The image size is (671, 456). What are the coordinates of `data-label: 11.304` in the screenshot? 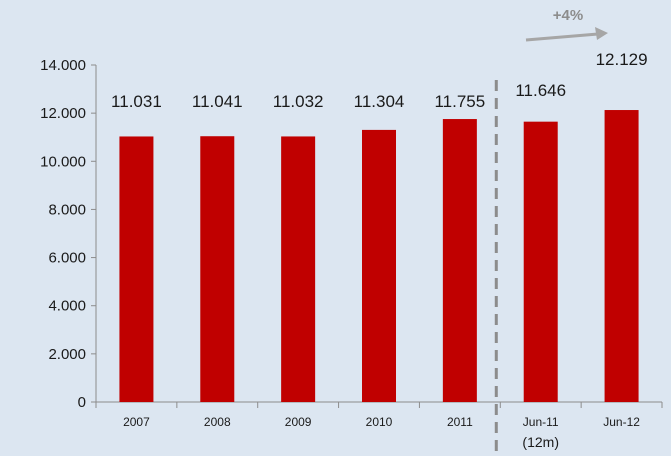 It's located at (379, 101).